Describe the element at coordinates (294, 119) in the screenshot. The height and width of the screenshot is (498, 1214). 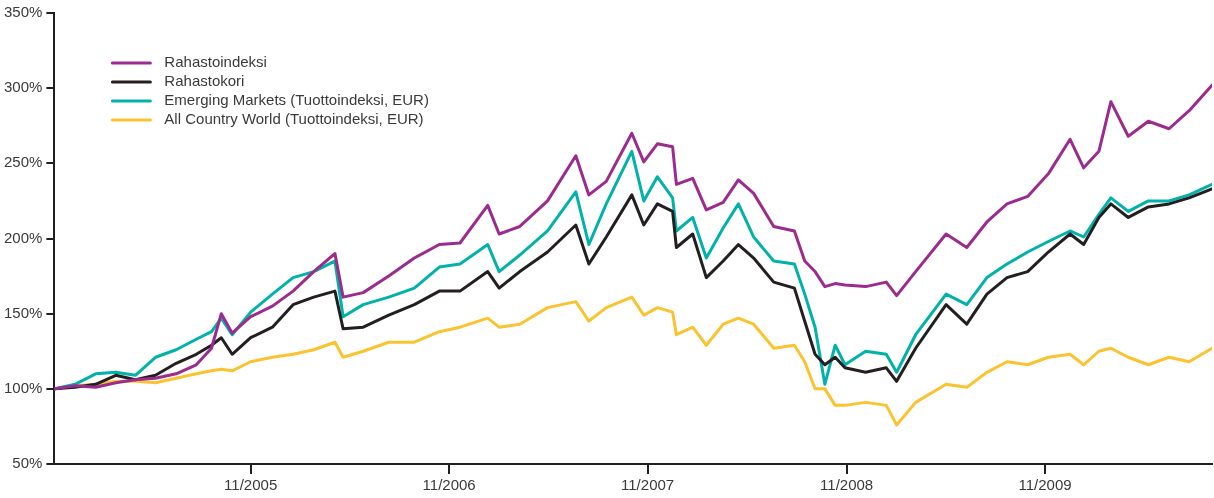
I see `legend-label: All Country World (Tuottoindeksi, EUR)` at that location.